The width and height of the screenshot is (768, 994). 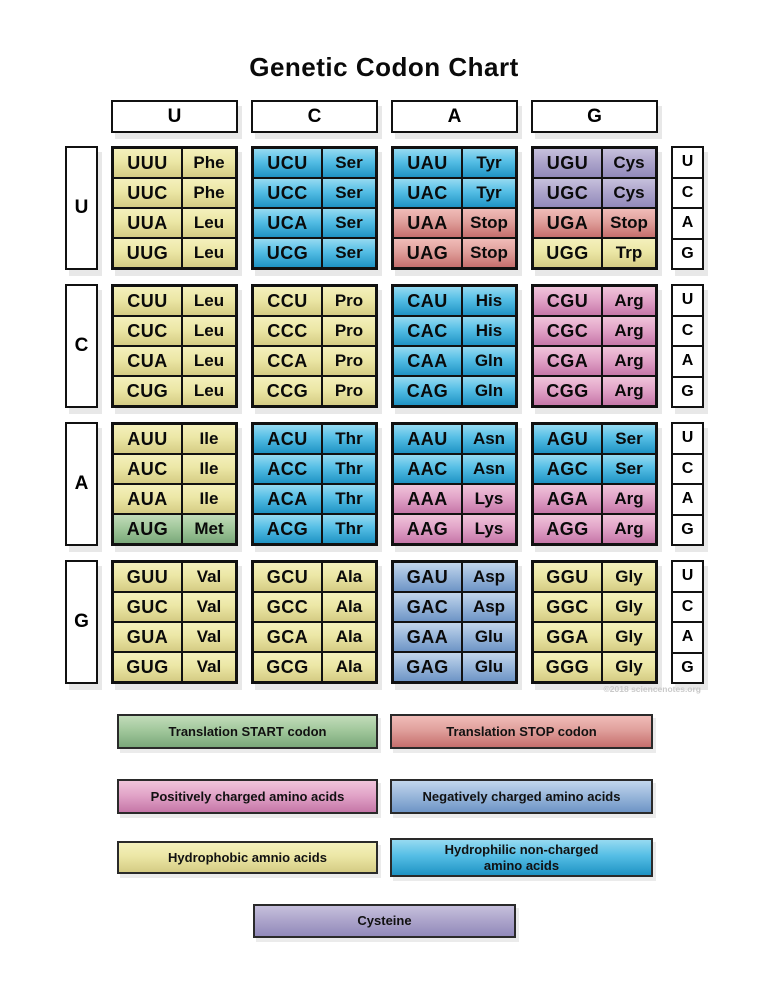 I want to click on codon-cell-GGG: GGG, so click(x=567, y=667).